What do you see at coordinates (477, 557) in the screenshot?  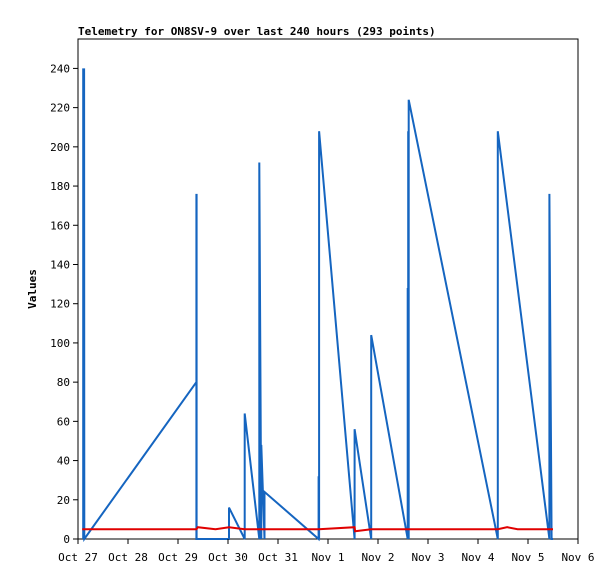 I see `x-tick-label: Nov 4` at bounding box center [477, 557].